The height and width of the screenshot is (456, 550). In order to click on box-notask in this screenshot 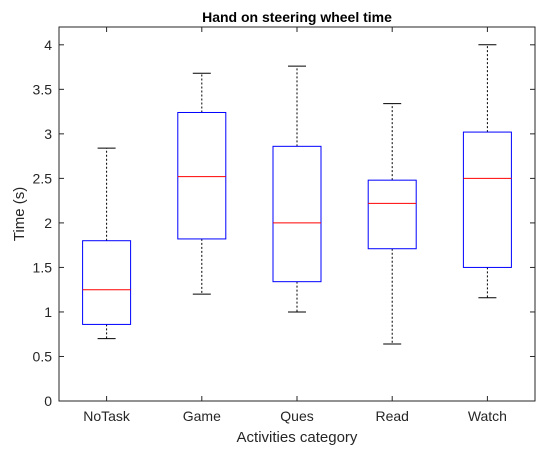, I will do `click(107, 243)`.